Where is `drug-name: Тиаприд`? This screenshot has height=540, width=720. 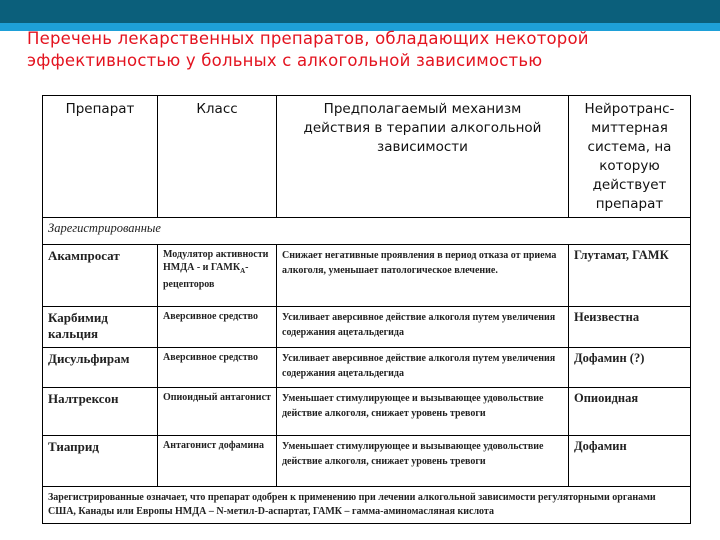
drug-name: Тиаприд is located at coordinates (100, 461).